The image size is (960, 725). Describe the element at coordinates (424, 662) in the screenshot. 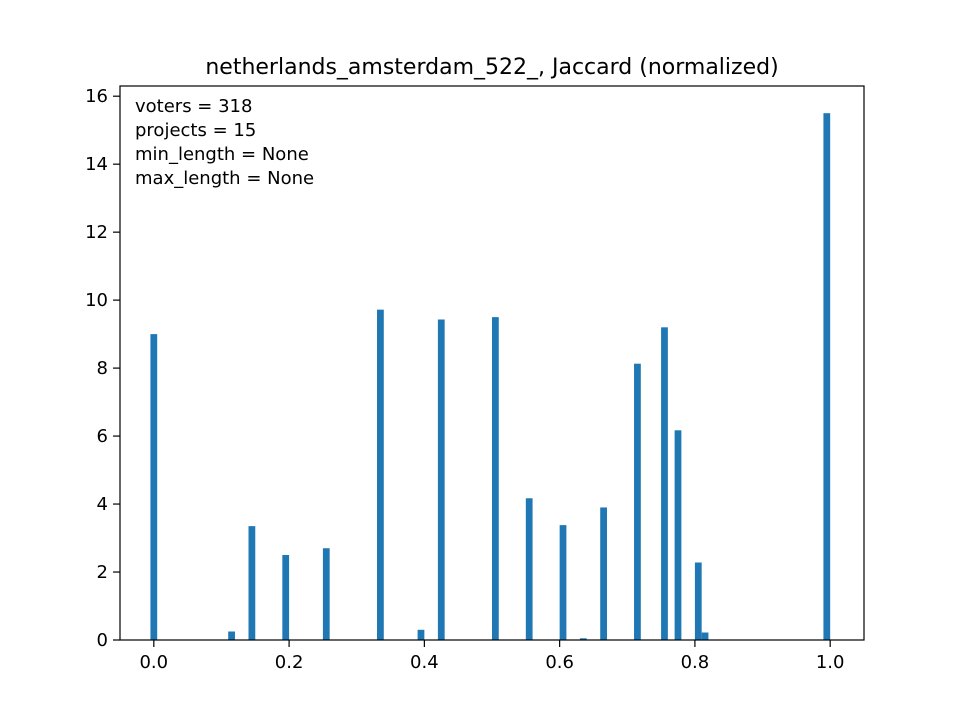

I see `x-tick-label: 0.4` at that location.